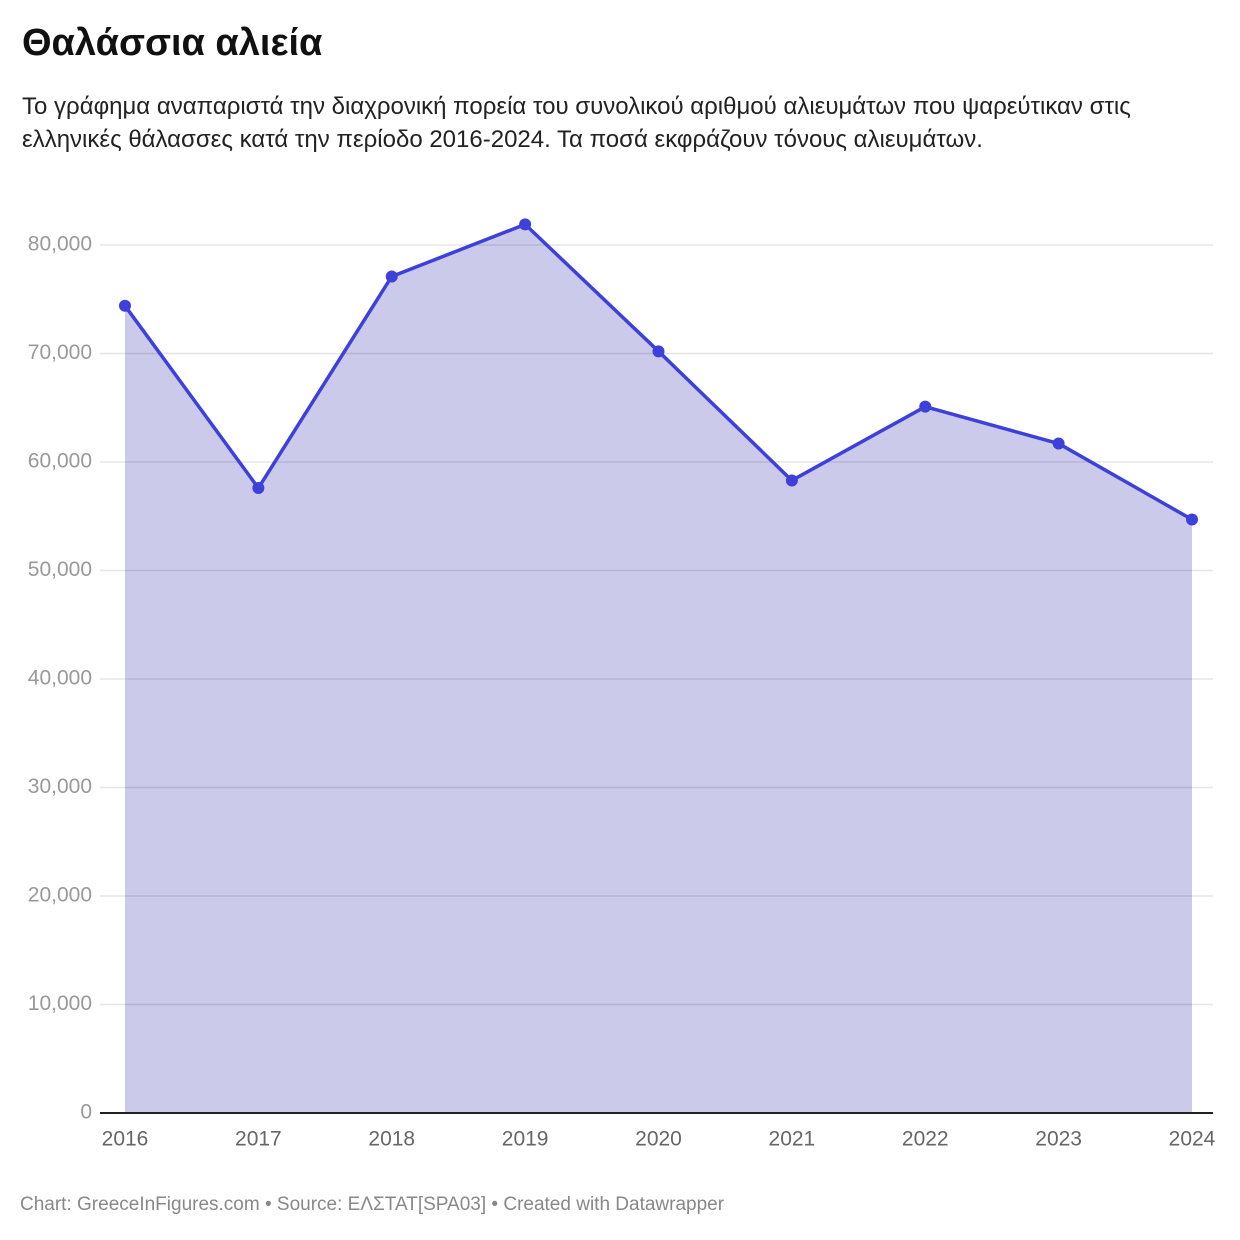  What do you see at coordinates (60, 352) in the screenshot?
I see `y-tick-label: 70,000` at bounding box center [60, 352].